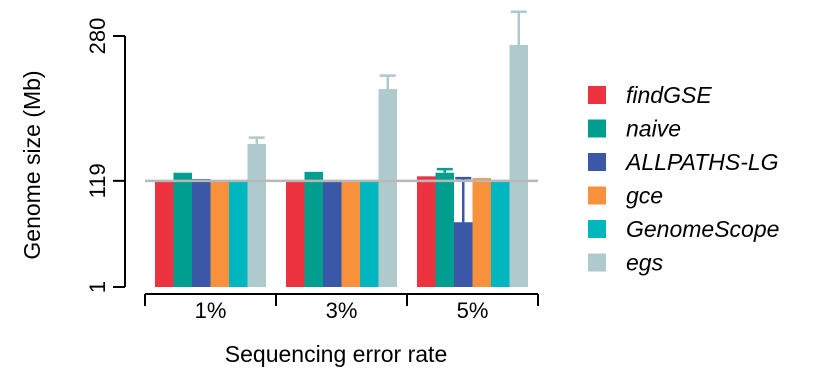 The image size is (815, 373). Describe the element at coordinates (97, 180) in the screenshot. I see `y-tick-label: 119` at that location.